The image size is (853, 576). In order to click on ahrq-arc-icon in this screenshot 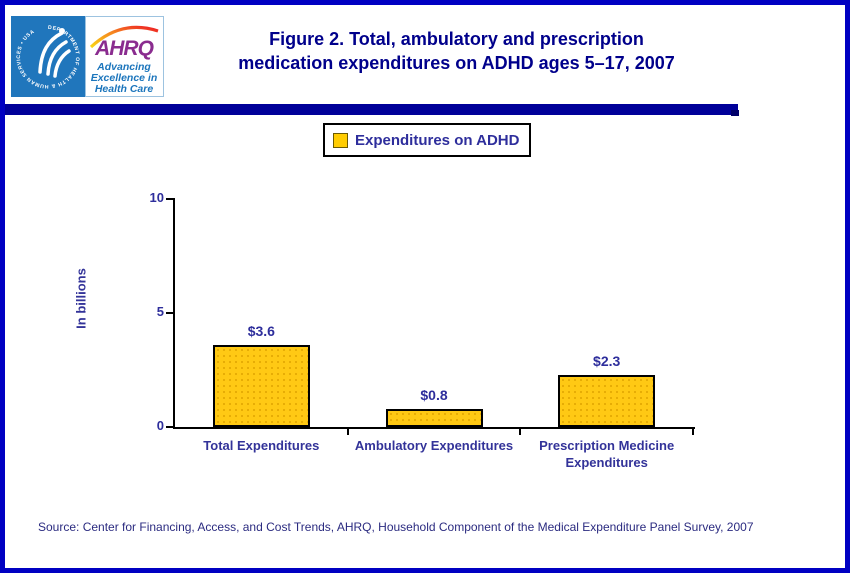, I will do `click(124, 37)`.